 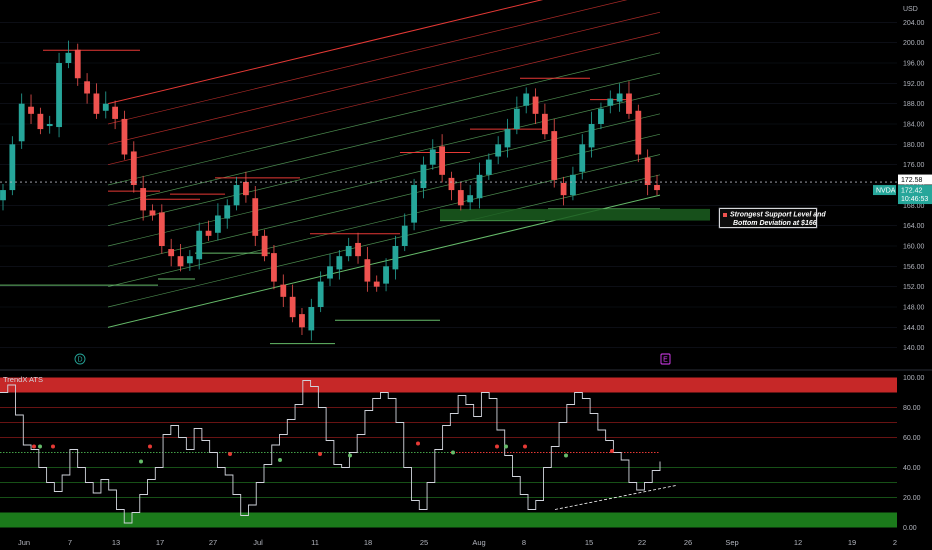 What do you see at coordinates (615, 497) in the screenshot?
I see `divergence-line` at bounding box center [615, 497].